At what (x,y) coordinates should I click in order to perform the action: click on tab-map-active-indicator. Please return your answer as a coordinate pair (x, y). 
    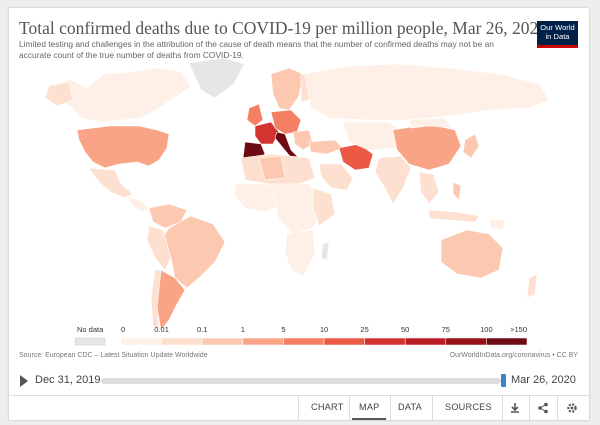
    Looking at the image, I should click on (369, 419).